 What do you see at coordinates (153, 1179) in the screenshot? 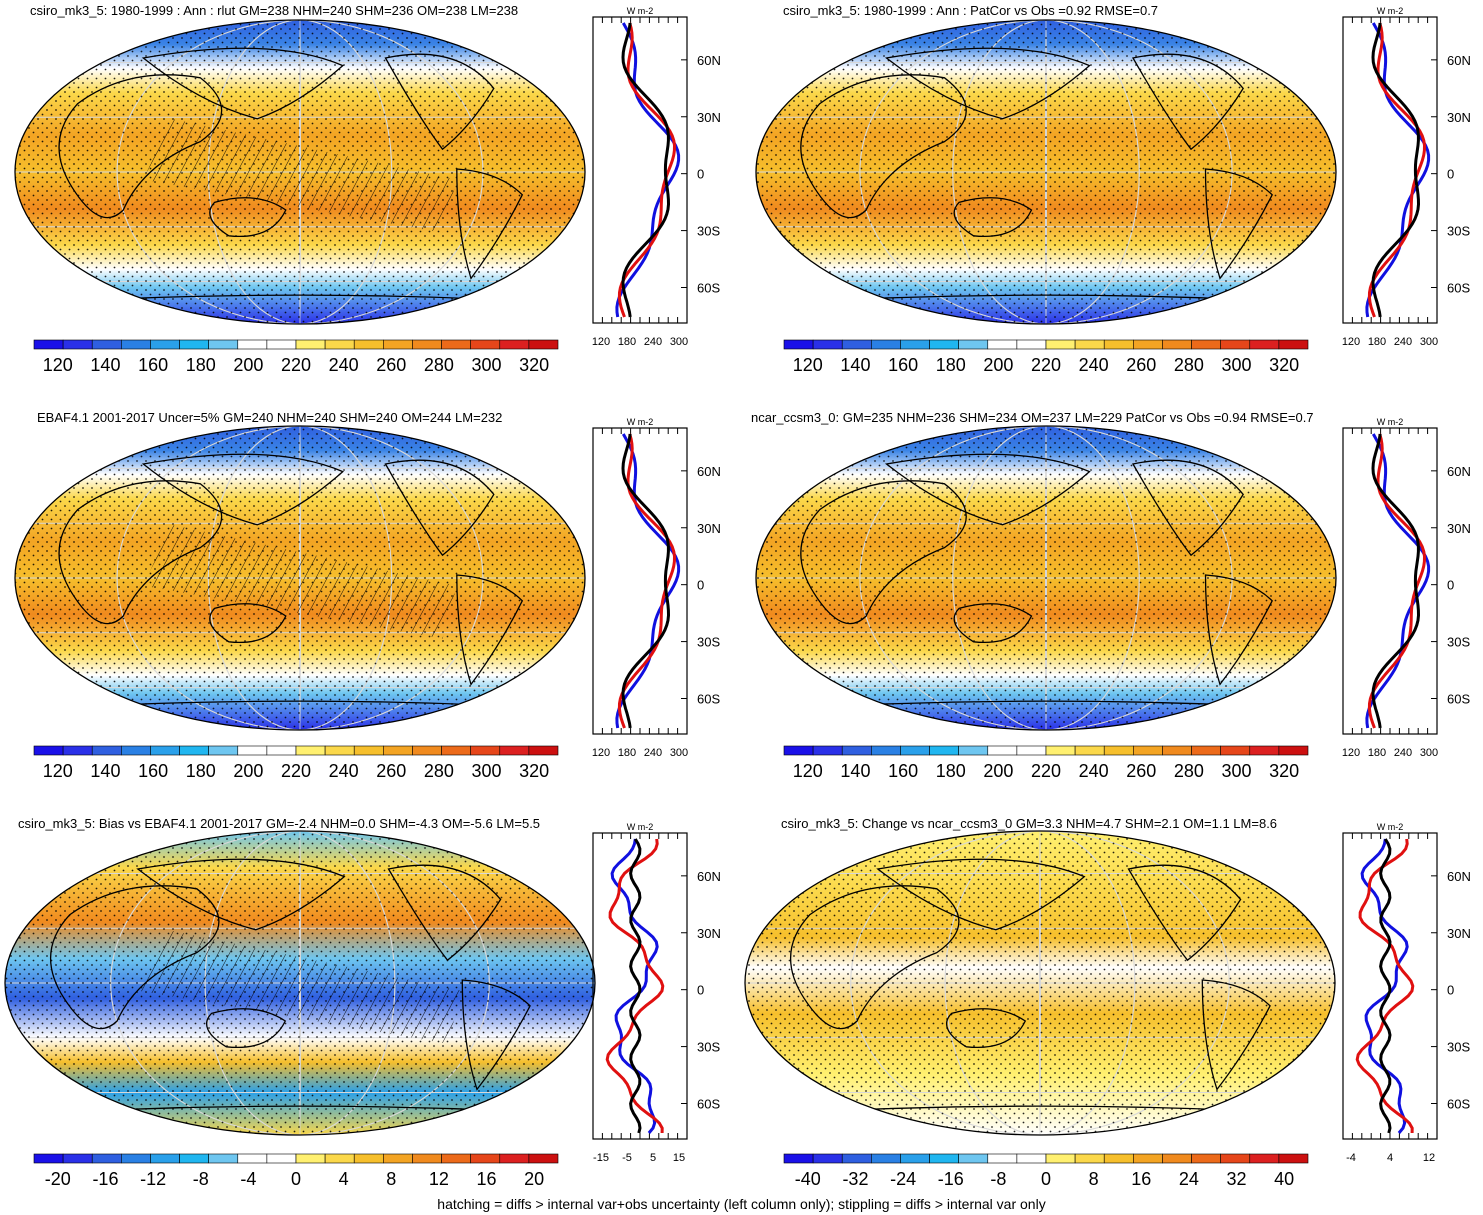
I see `colorbar-label: -12` at bounding box center [153, 1179].